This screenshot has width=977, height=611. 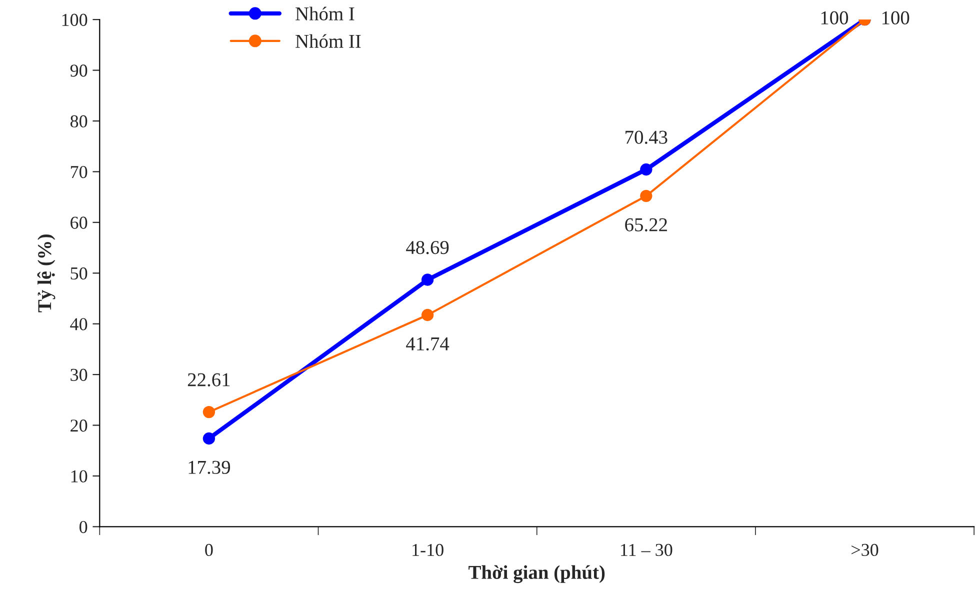 What do you see at coordinates (79, 222) in the screenshot?
I see `y-tick-label: 60` at bounding box center [79, 222].